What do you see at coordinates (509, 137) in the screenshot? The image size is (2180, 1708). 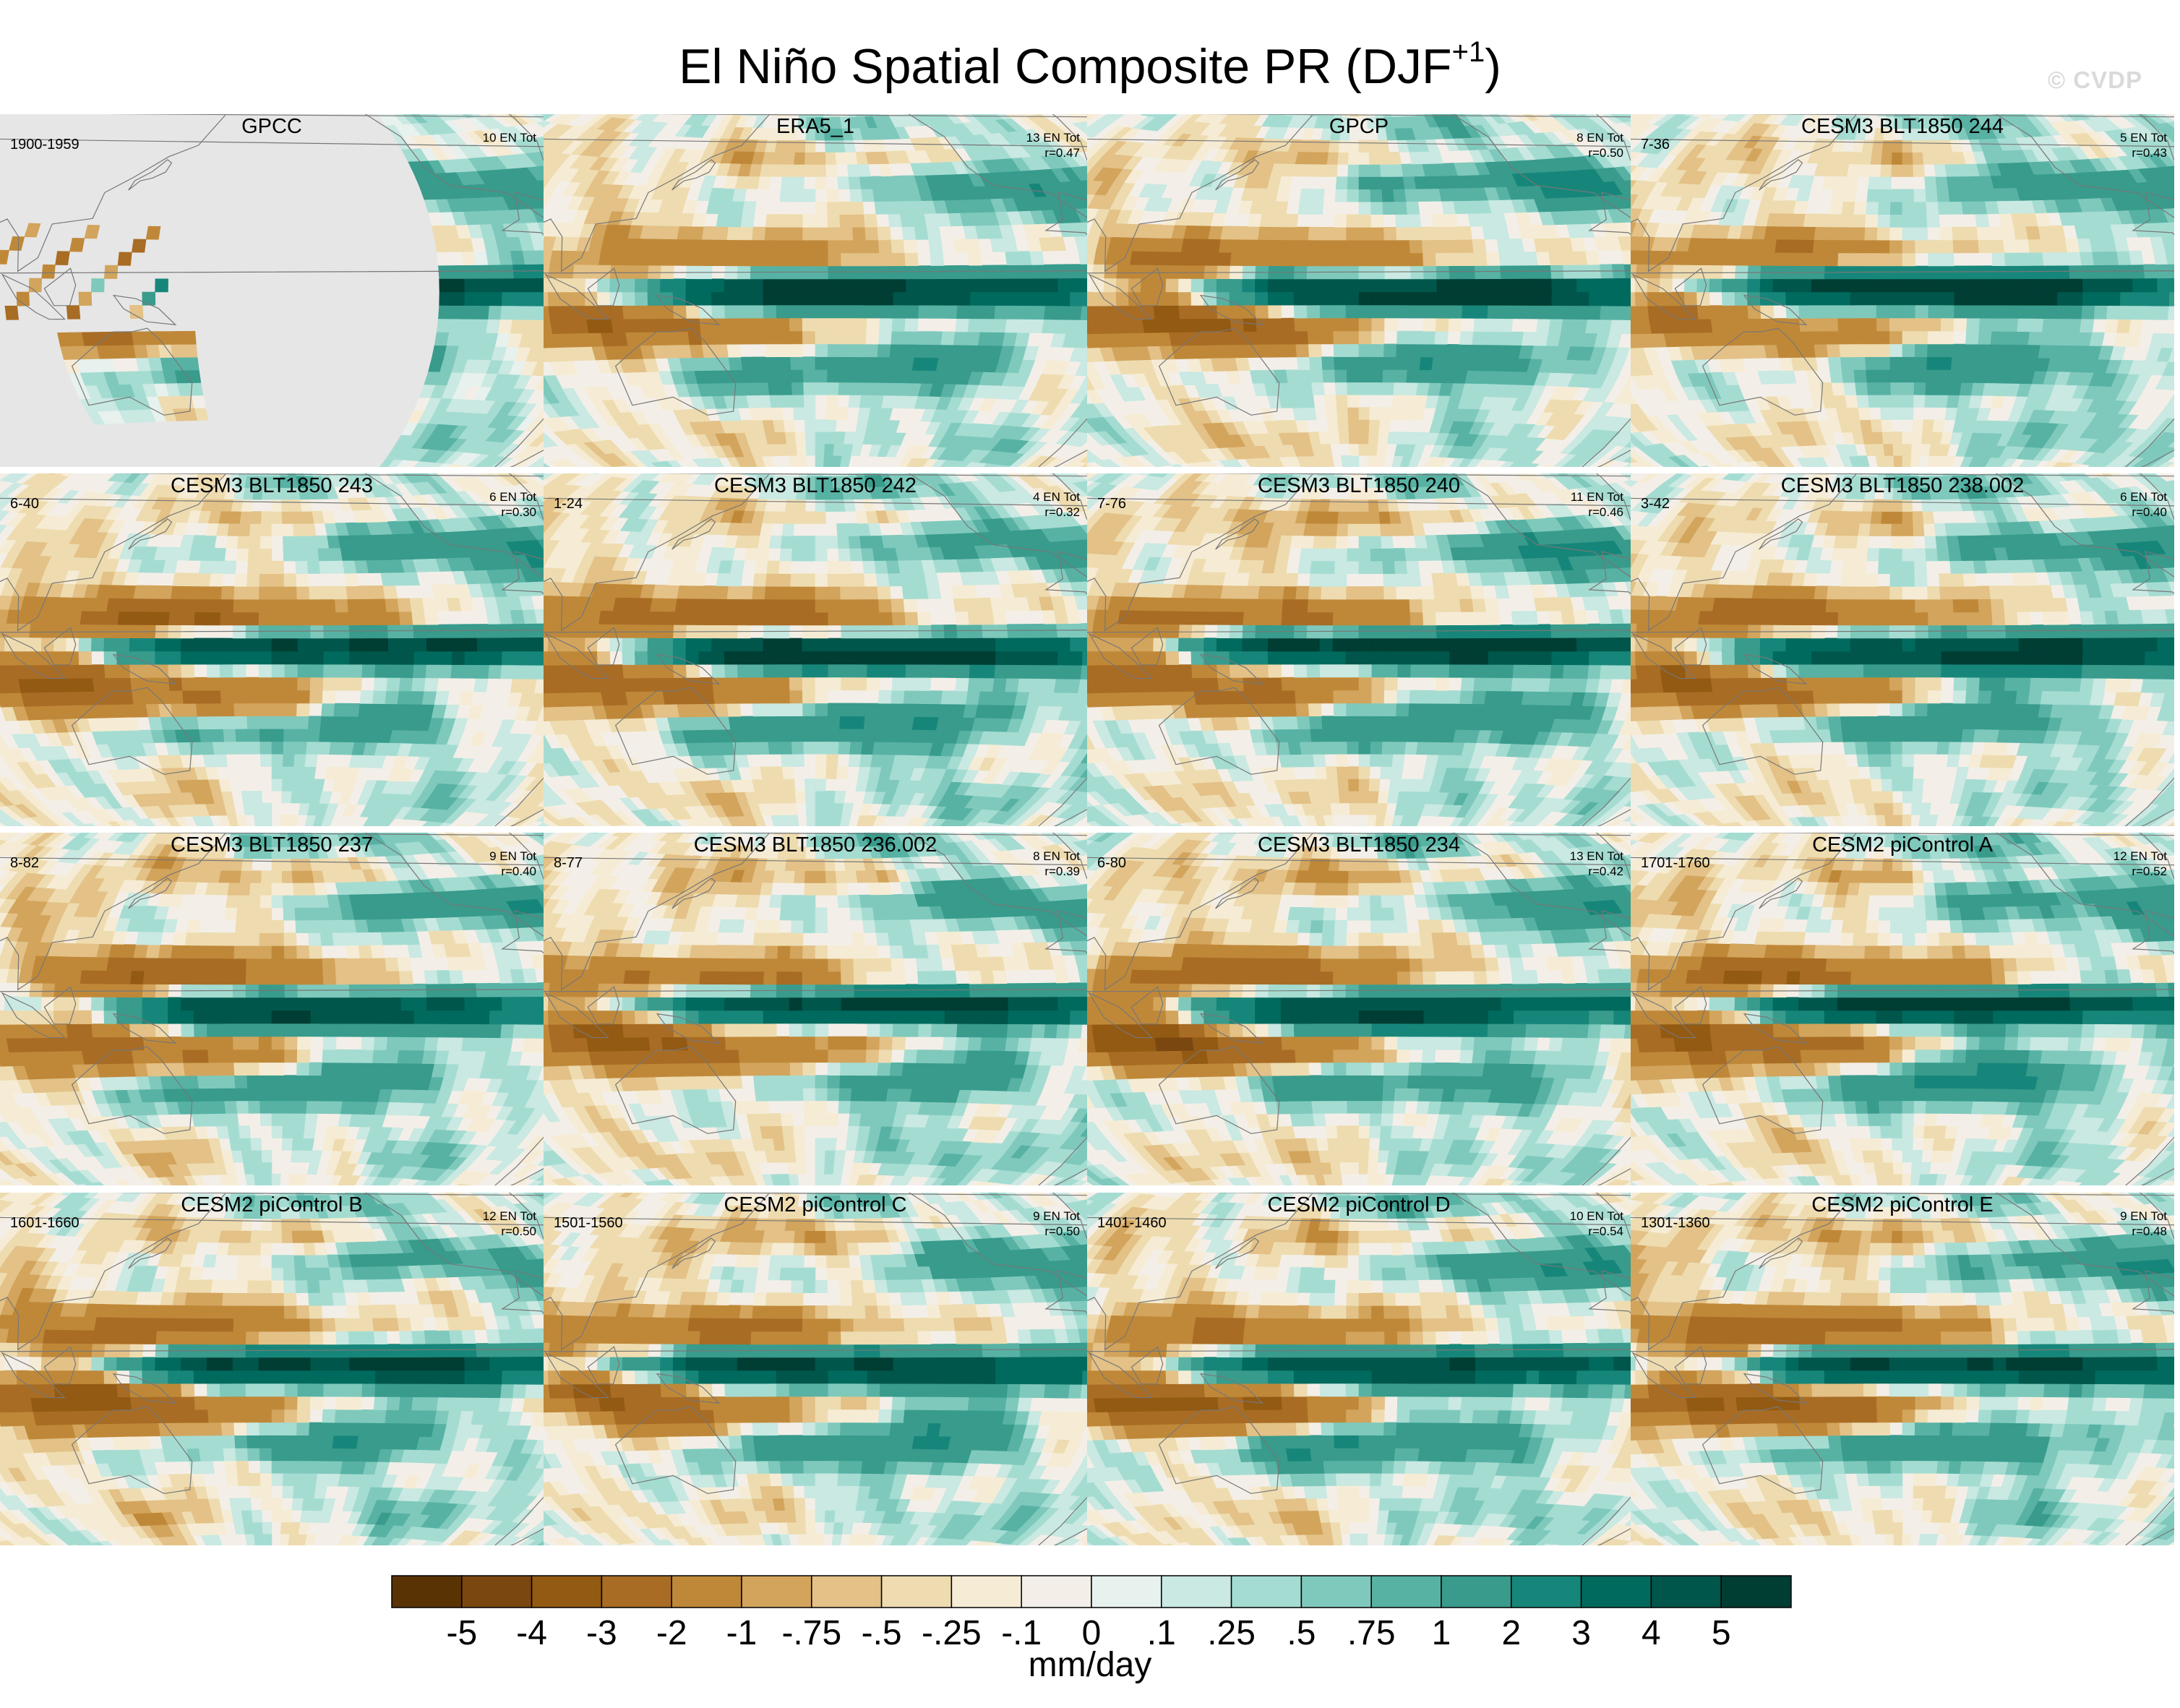 I see `en-total: 10 EN Tot` at bounding box center [509, 137].